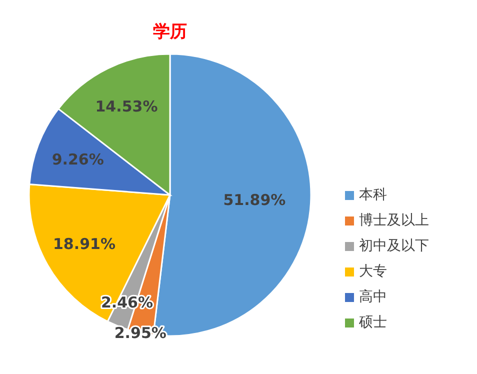 The width and height of the screenshot is (477, 374). I want to click on legend-label: 初中及以下, so click(394, 246).